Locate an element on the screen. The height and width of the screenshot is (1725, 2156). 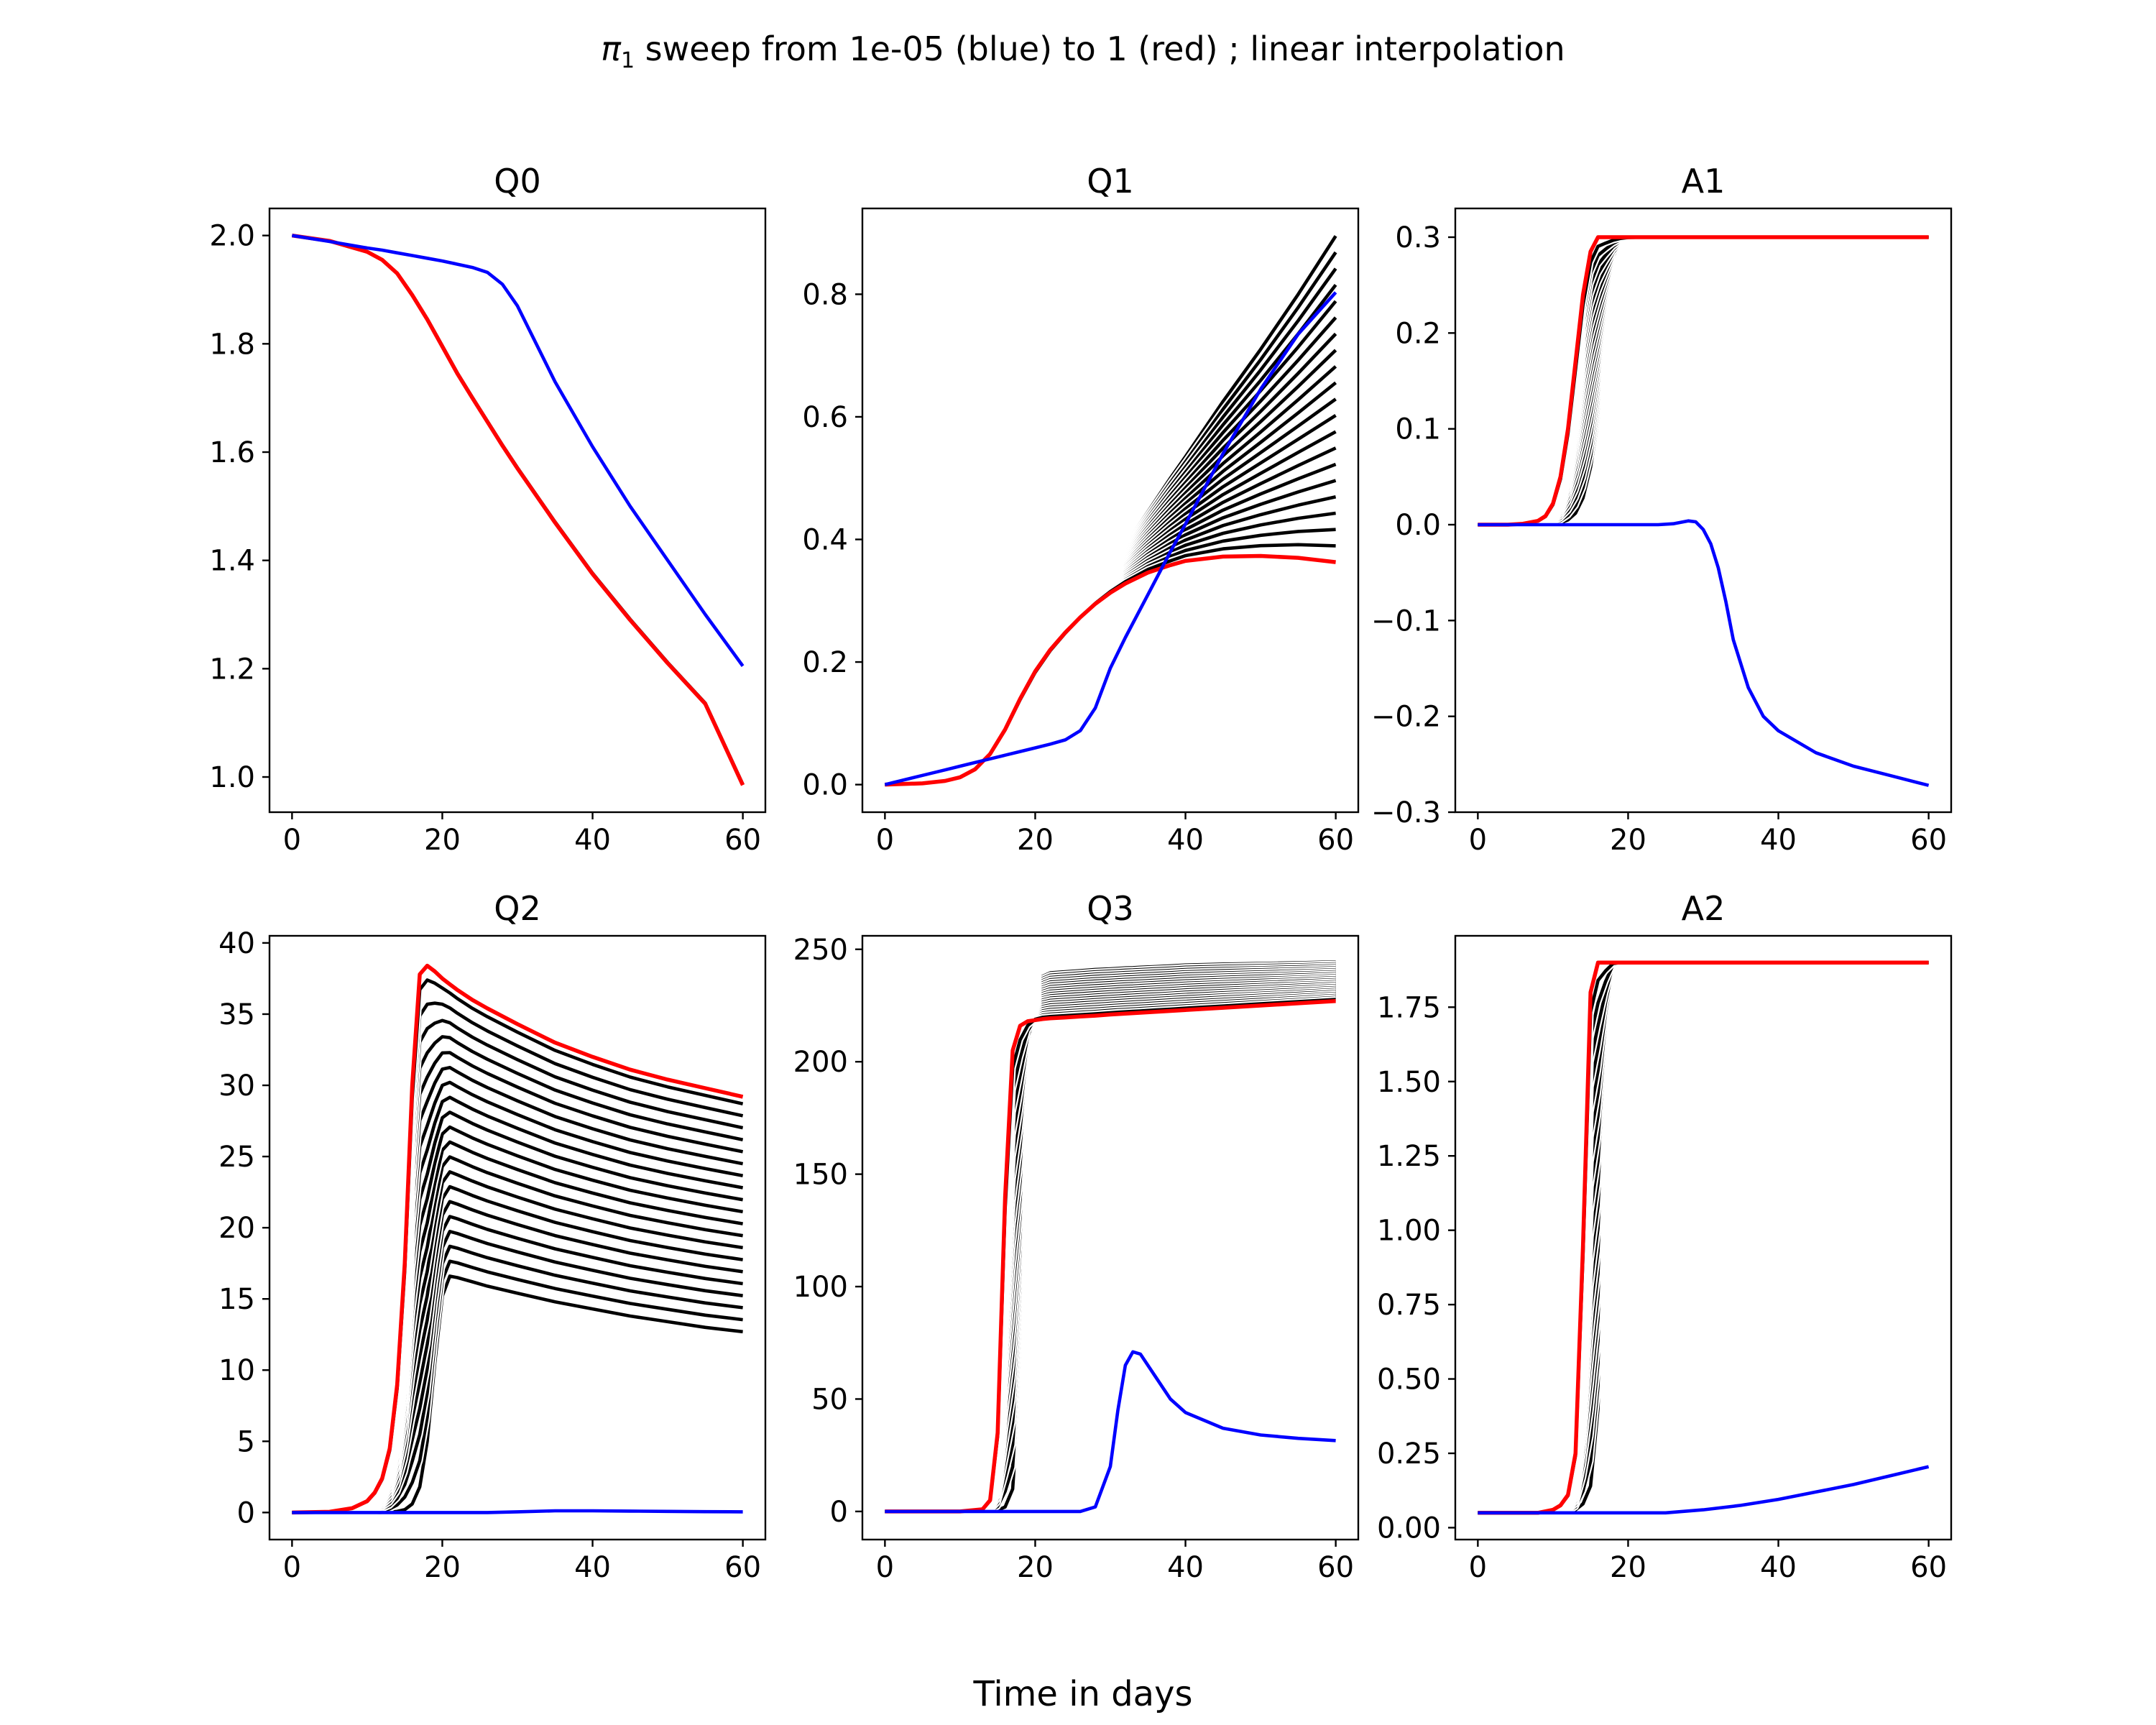
y-tick-label: 0.00 is located at coordinates (1409, 1528).